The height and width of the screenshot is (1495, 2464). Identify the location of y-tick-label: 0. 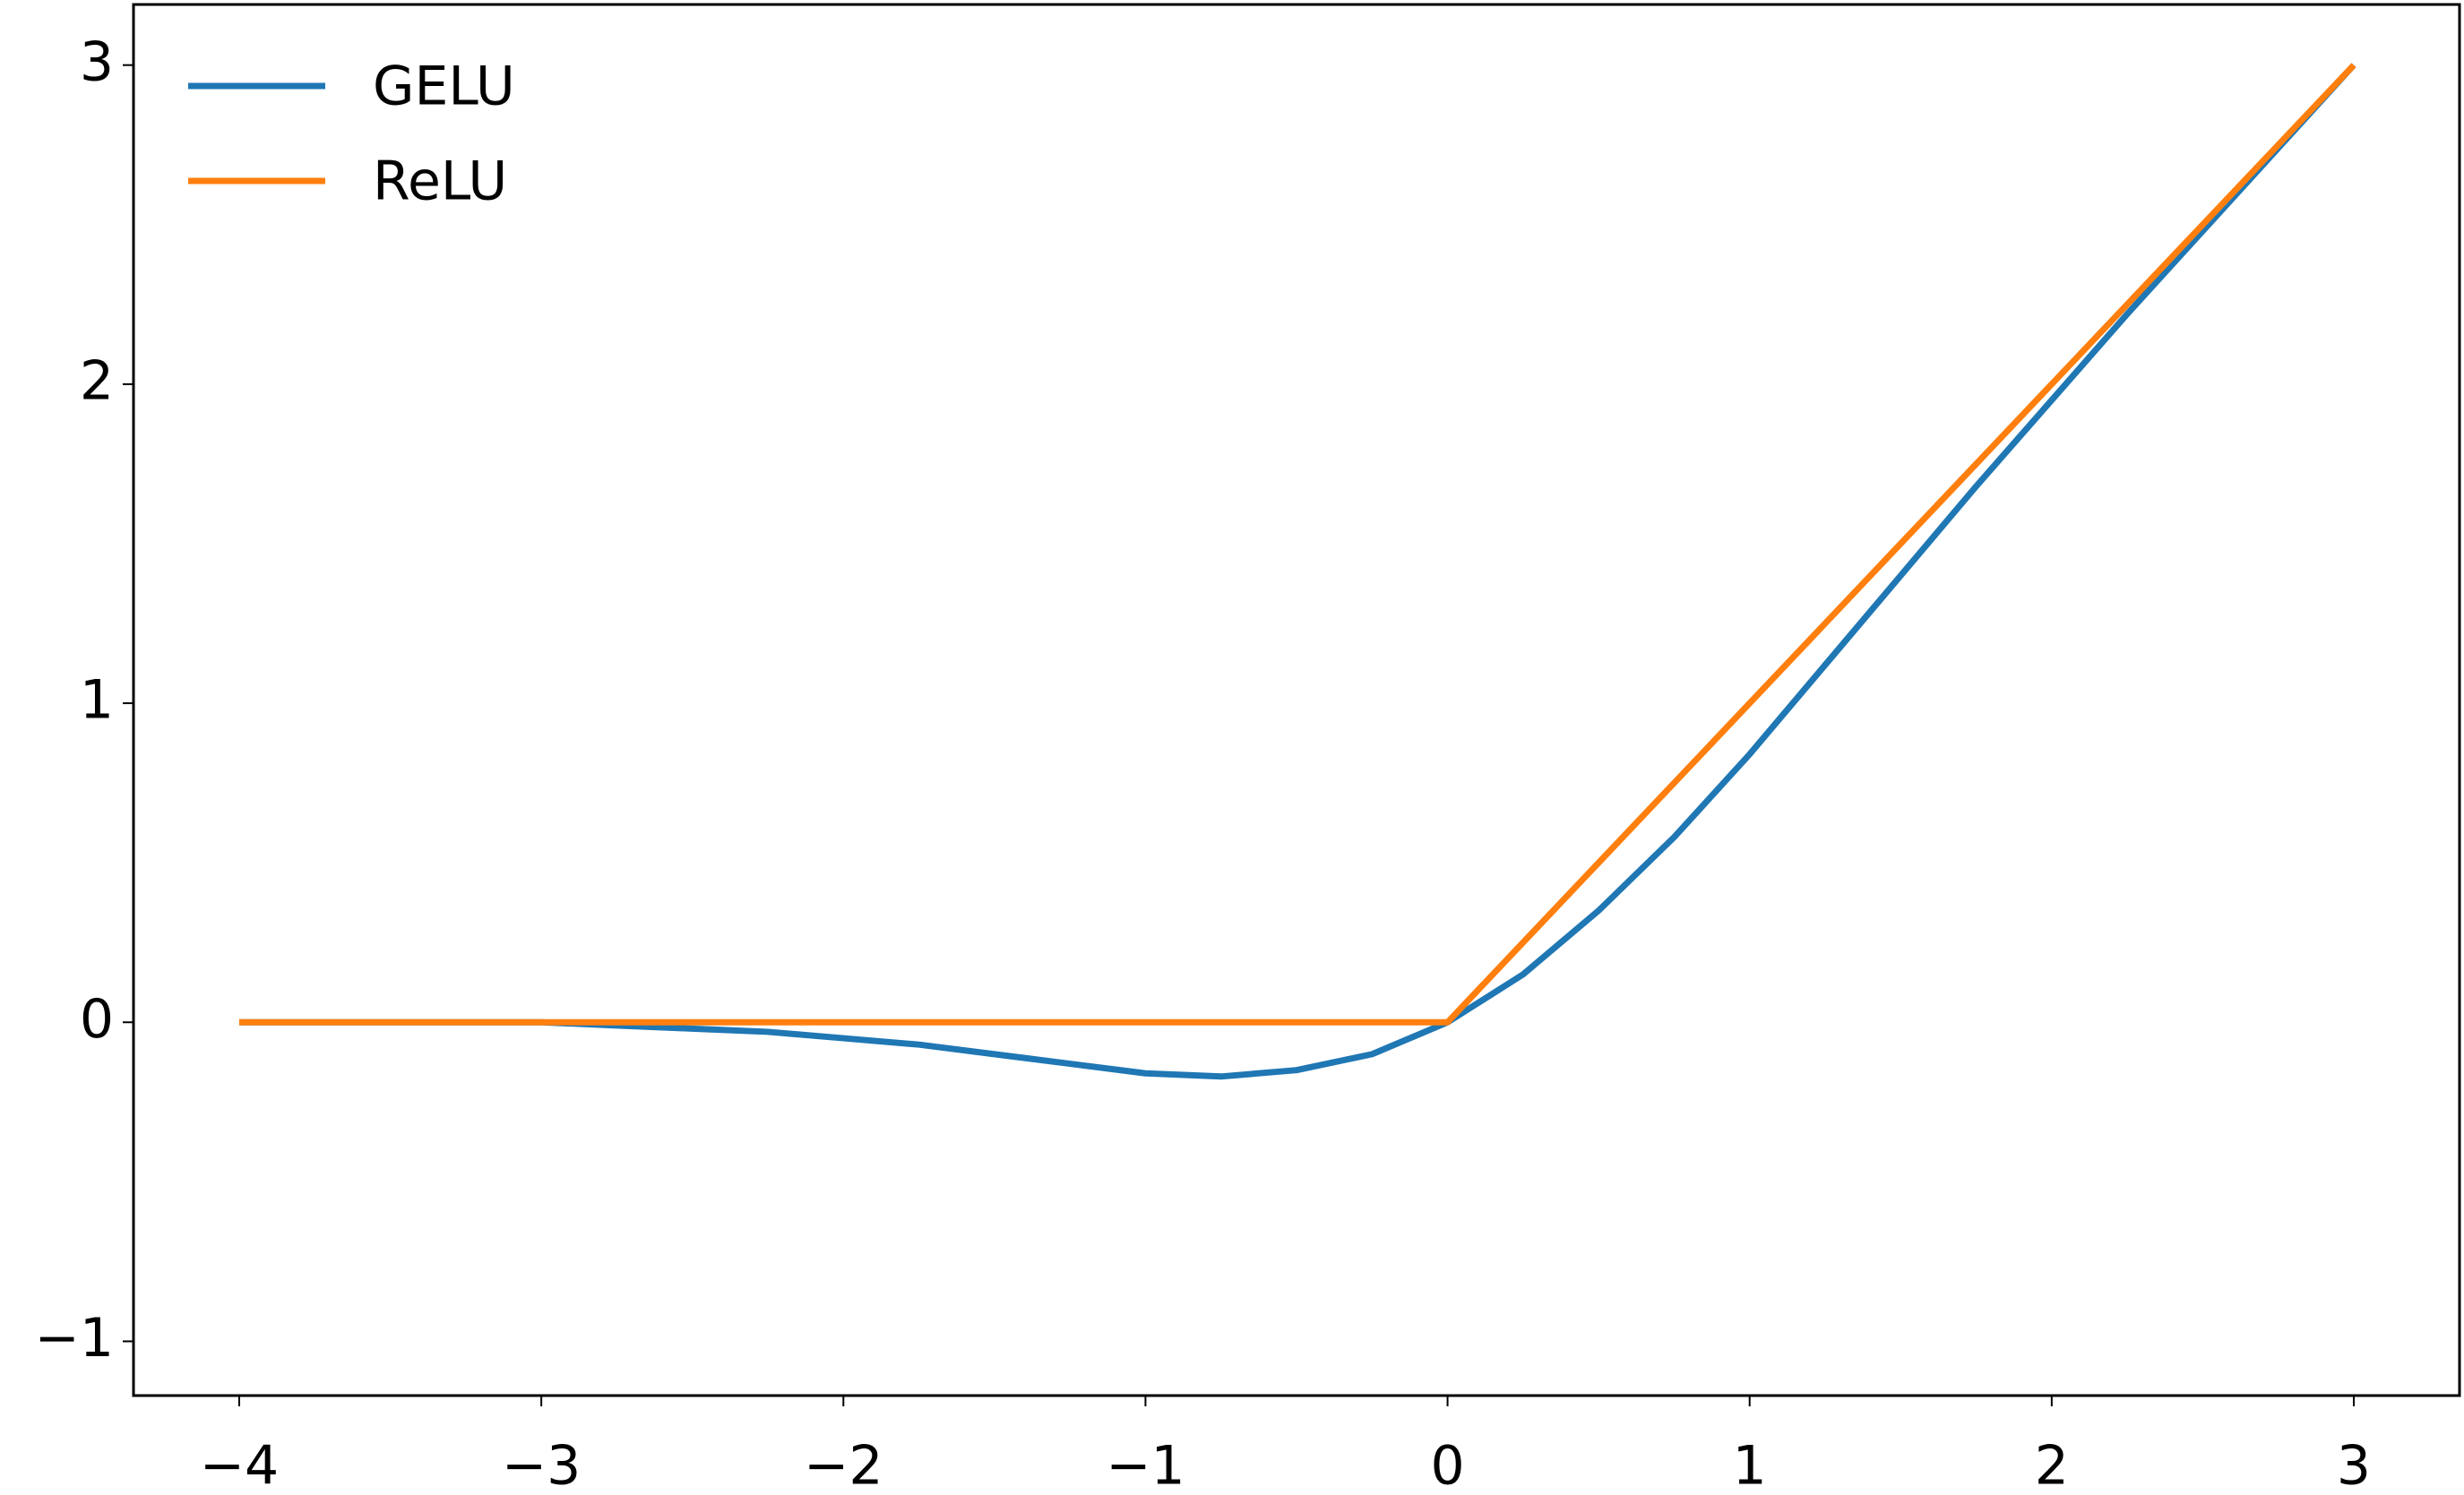
(97, 1019).